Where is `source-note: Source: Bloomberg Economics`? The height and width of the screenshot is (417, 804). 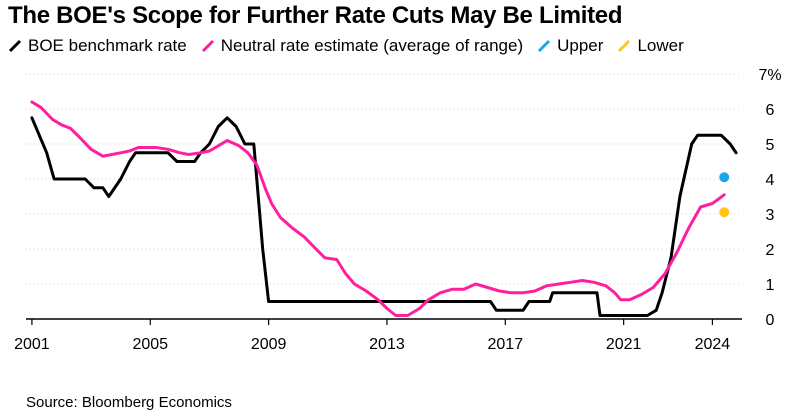 source-note: Source: Bloomberg Economics is located at coordinates (129, 402).